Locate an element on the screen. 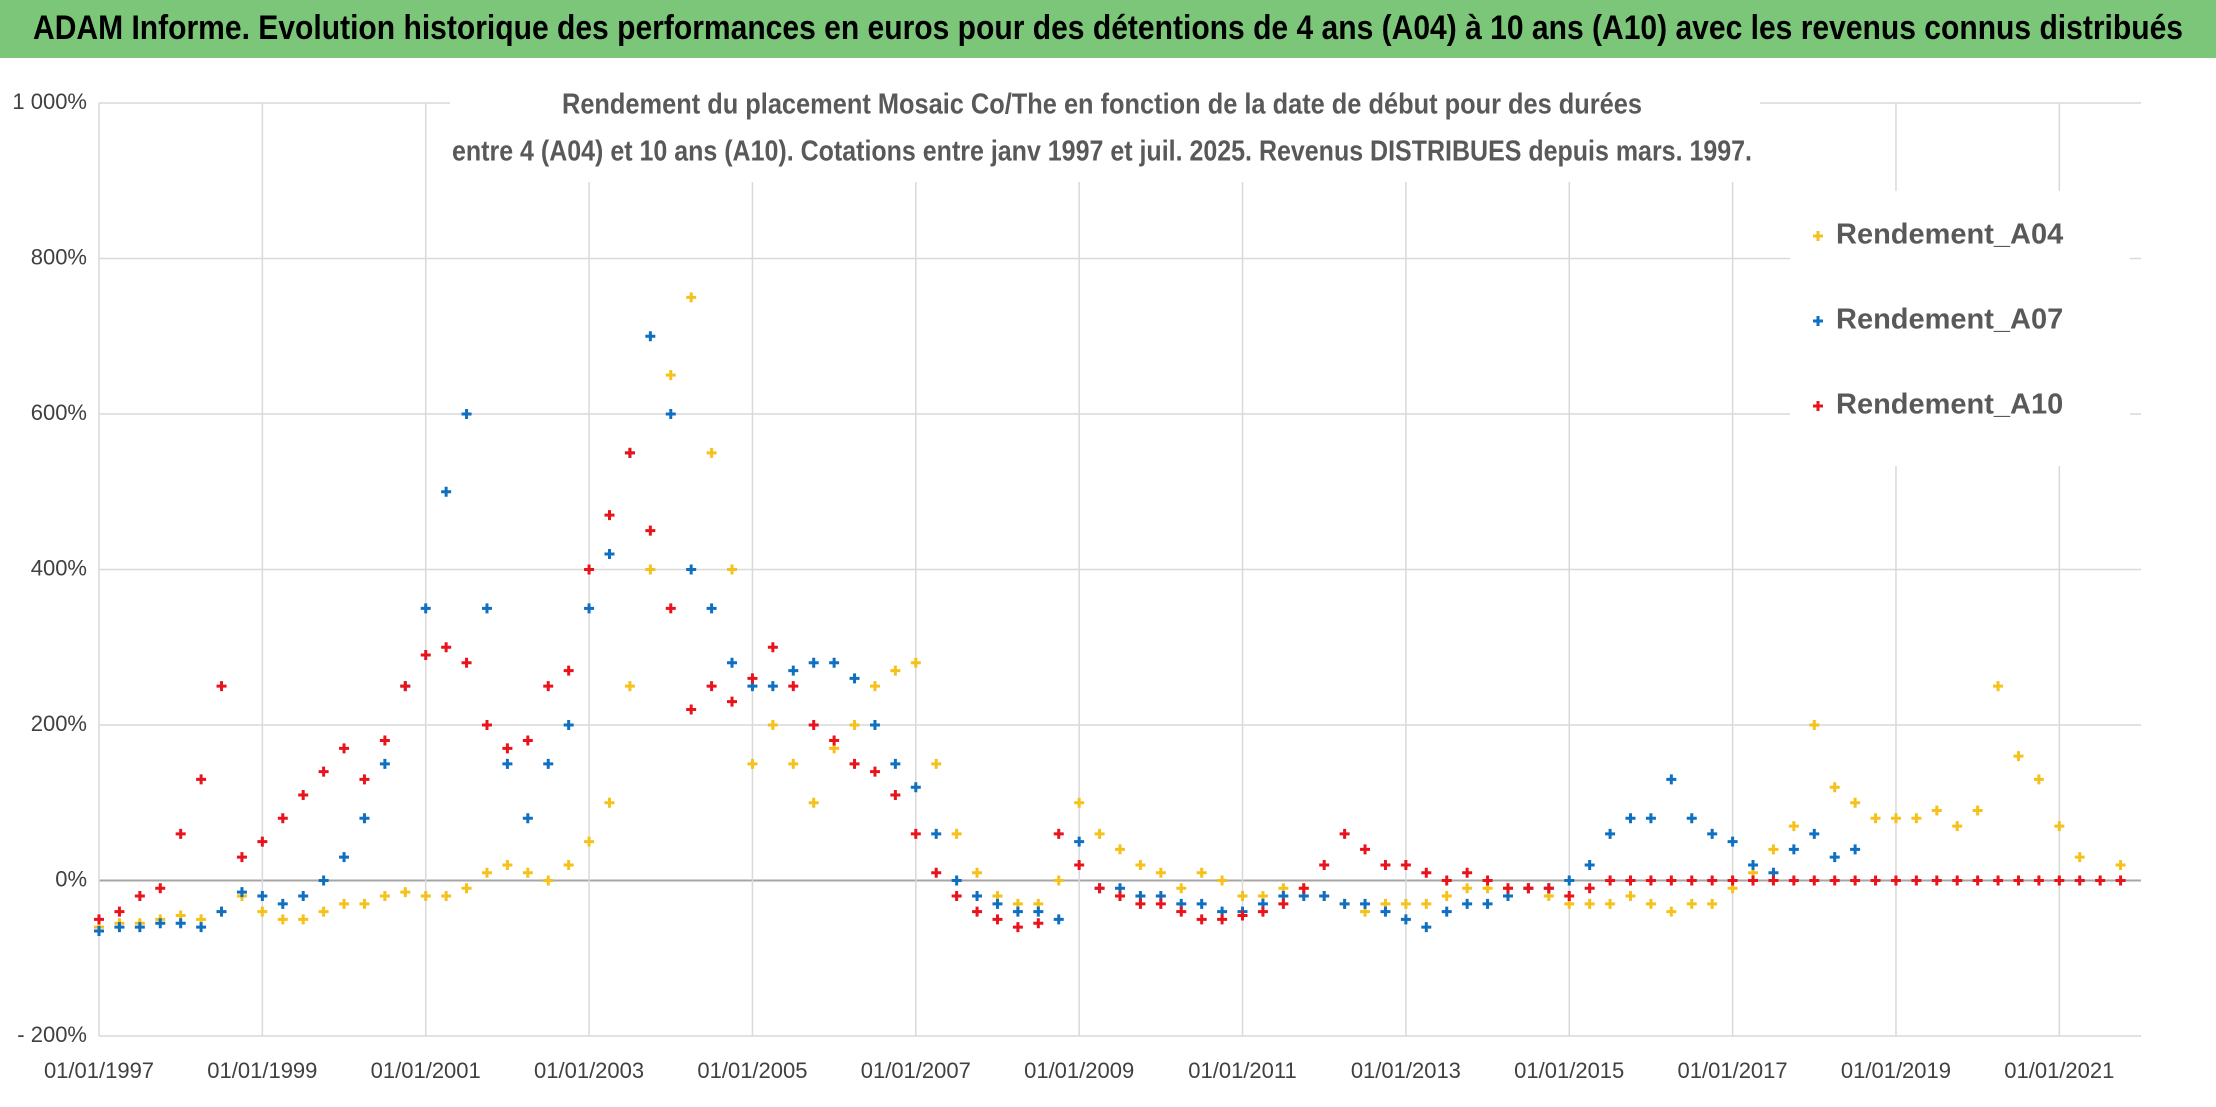 This screenshot has height=1107, width=2216. x-tick-label: 01/01/2007 is located at coordinates (916, 1070).